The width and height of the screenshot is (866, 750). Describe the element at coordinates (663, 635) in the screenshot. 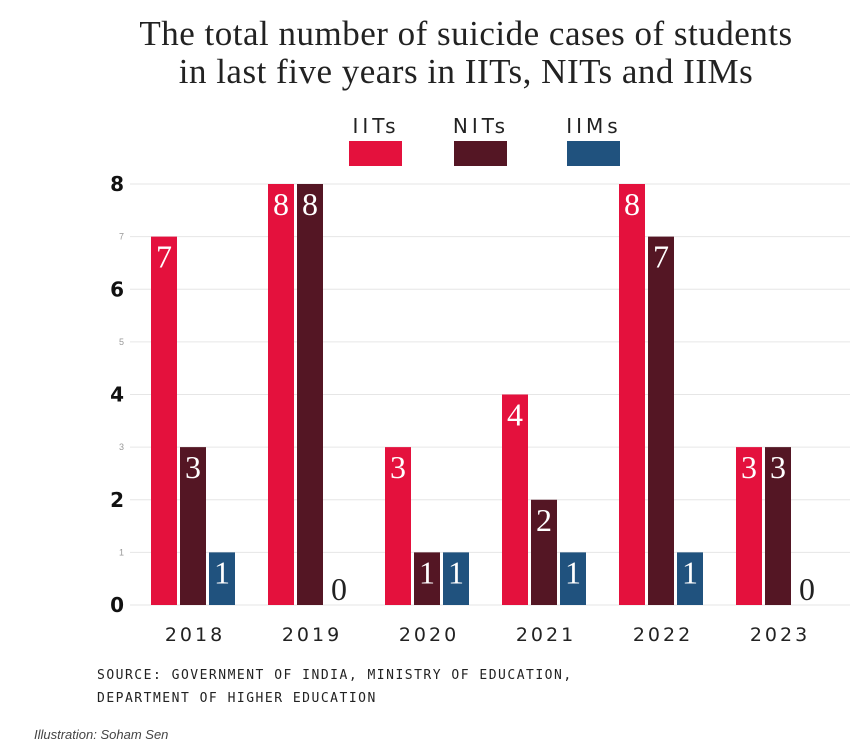

I see `x-tick-label: 2022` at that location.